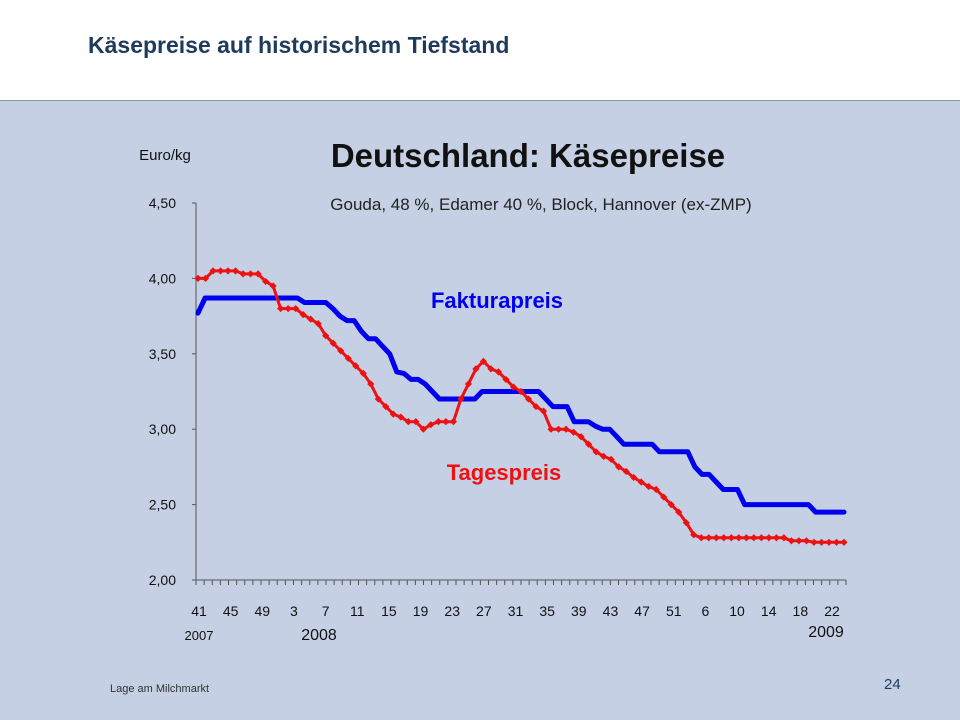 This screenshot has width=960, height=720. Describe the element at coordinates (162, 429) in the screenshot. I see `y-tick-label: 3,00` at that location.